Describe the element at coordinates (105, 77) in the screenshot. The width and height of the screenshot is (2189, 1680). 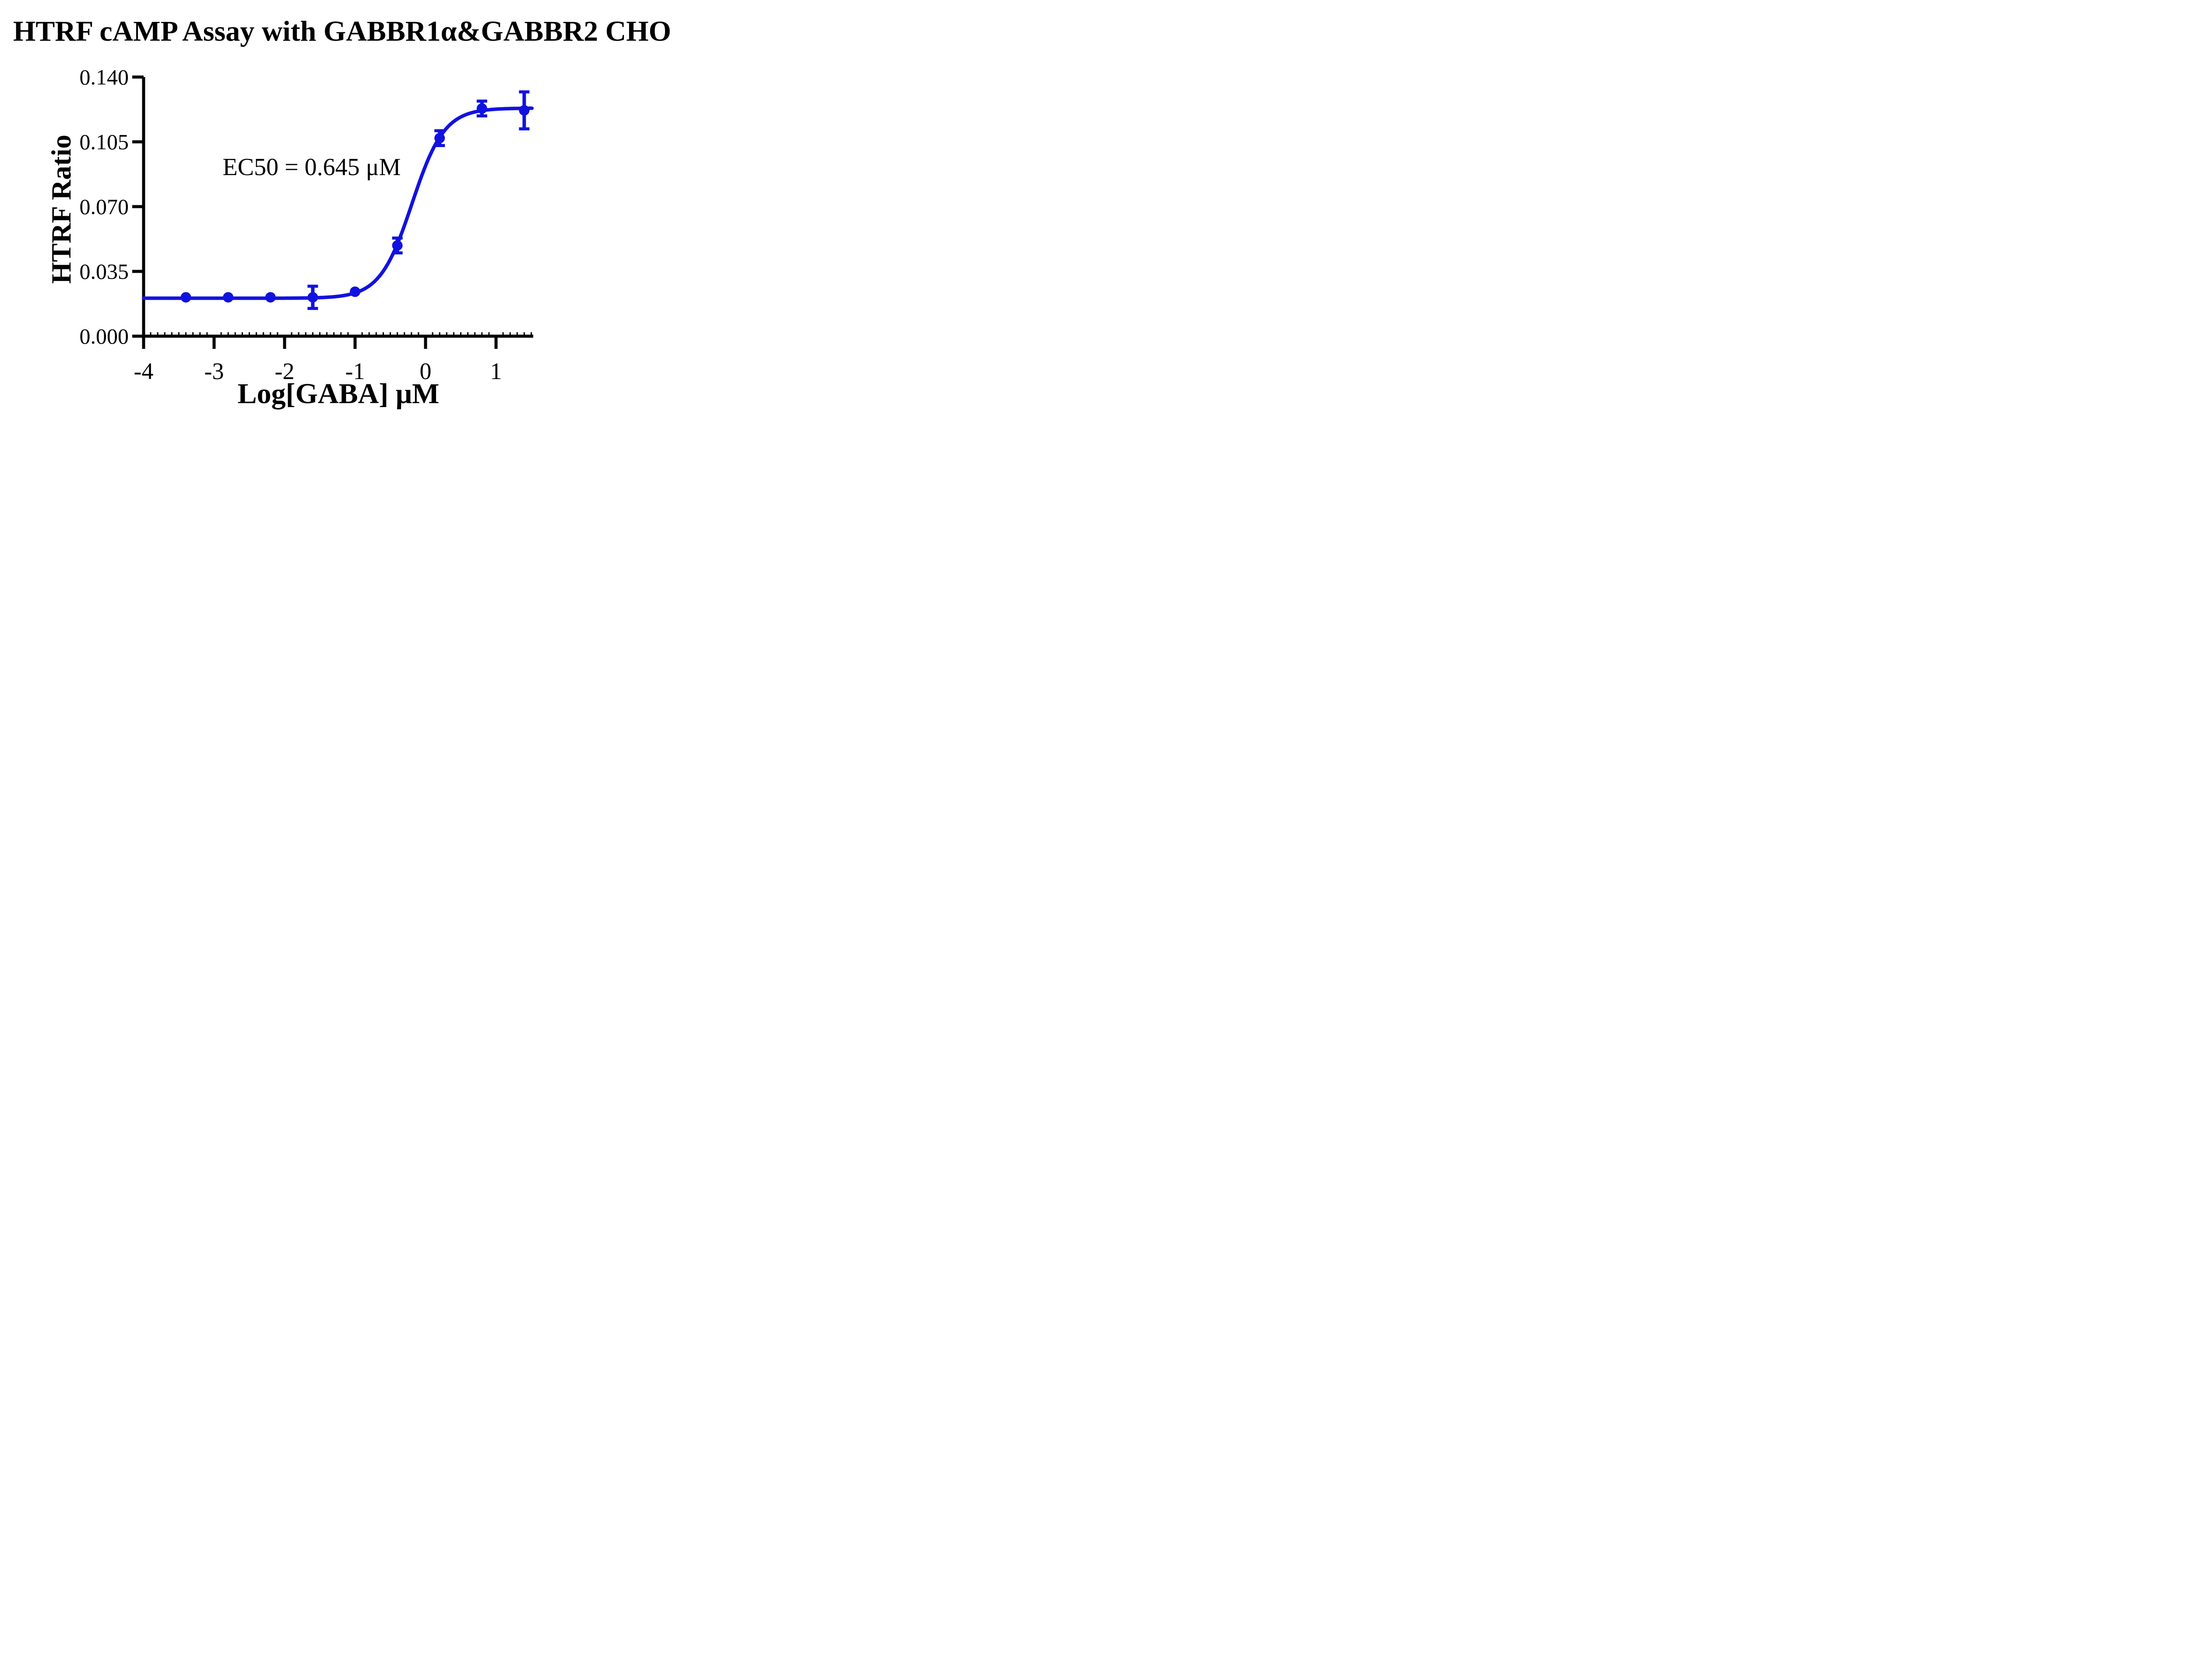
I see `y-tick-label: 0.140` at that location.